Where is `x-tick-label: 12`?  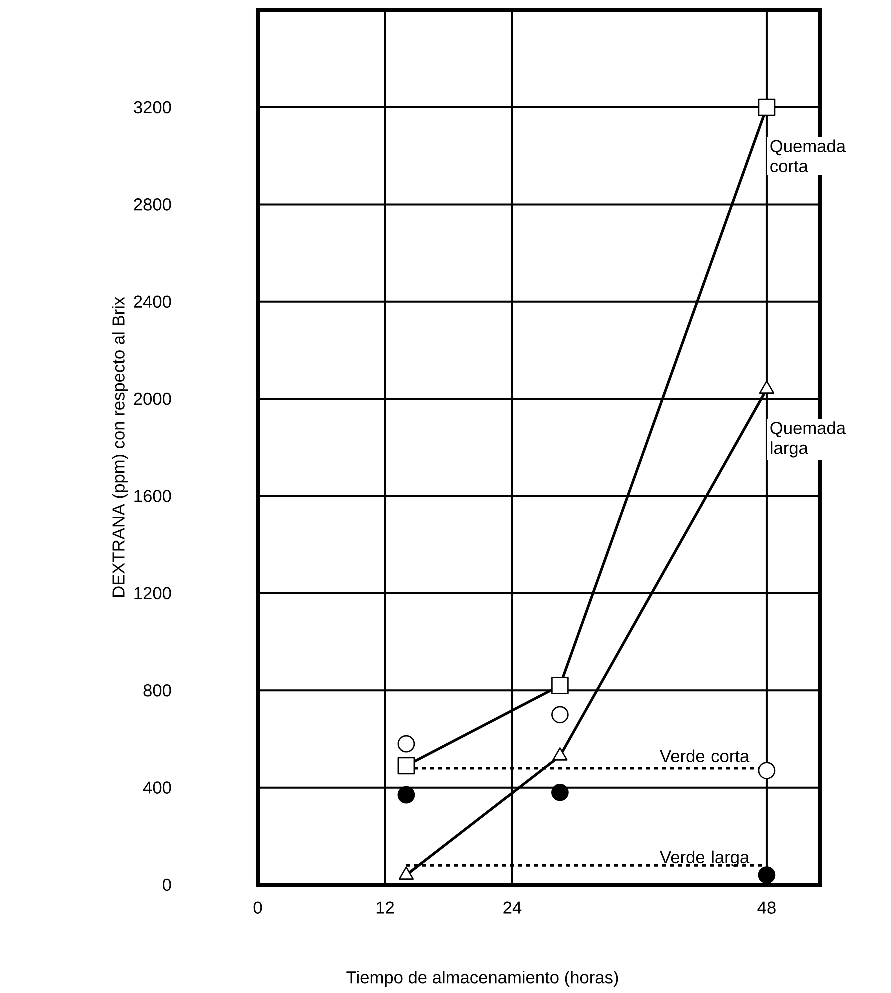 x-tick-label: 12 is located at coordinates (385, 908).